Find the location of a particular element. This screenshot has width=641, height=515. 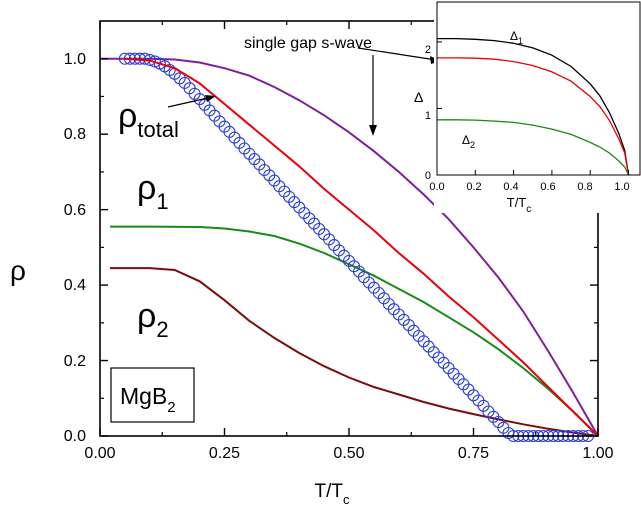

y-tick-label: 1.0 is located at coordinates (75, 59).